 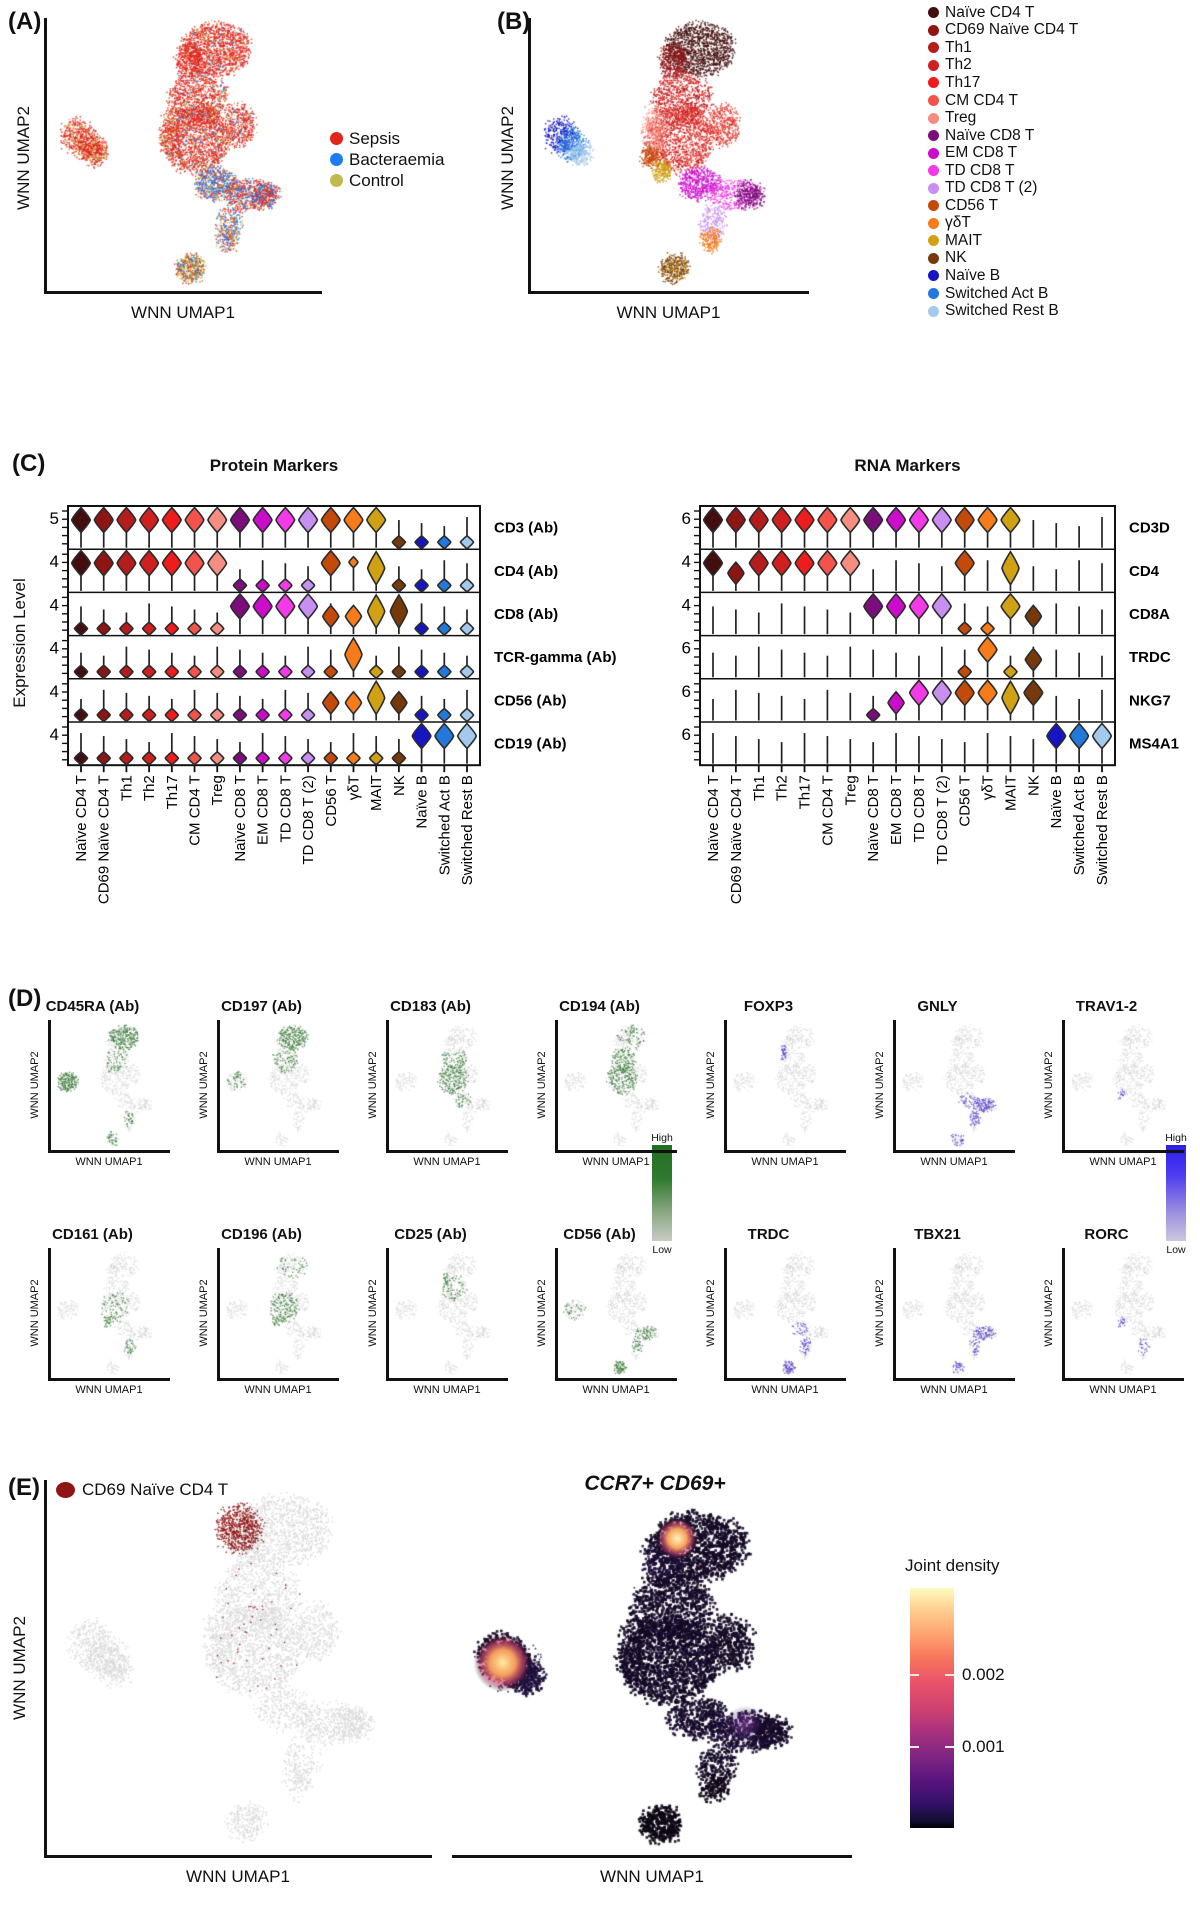 I want to click on legend-item: EM CD8 T, so click(x=1003, y=153).